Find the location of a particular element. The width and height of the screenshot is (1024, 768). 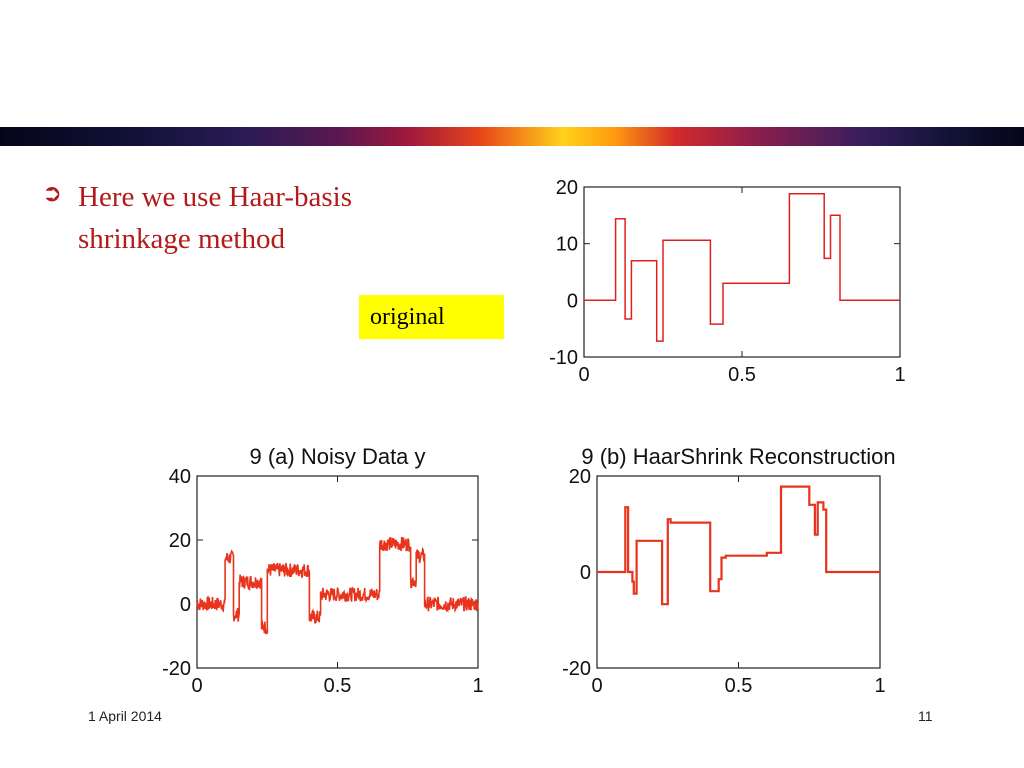

plot-frame is located at coordinates (337, 572).